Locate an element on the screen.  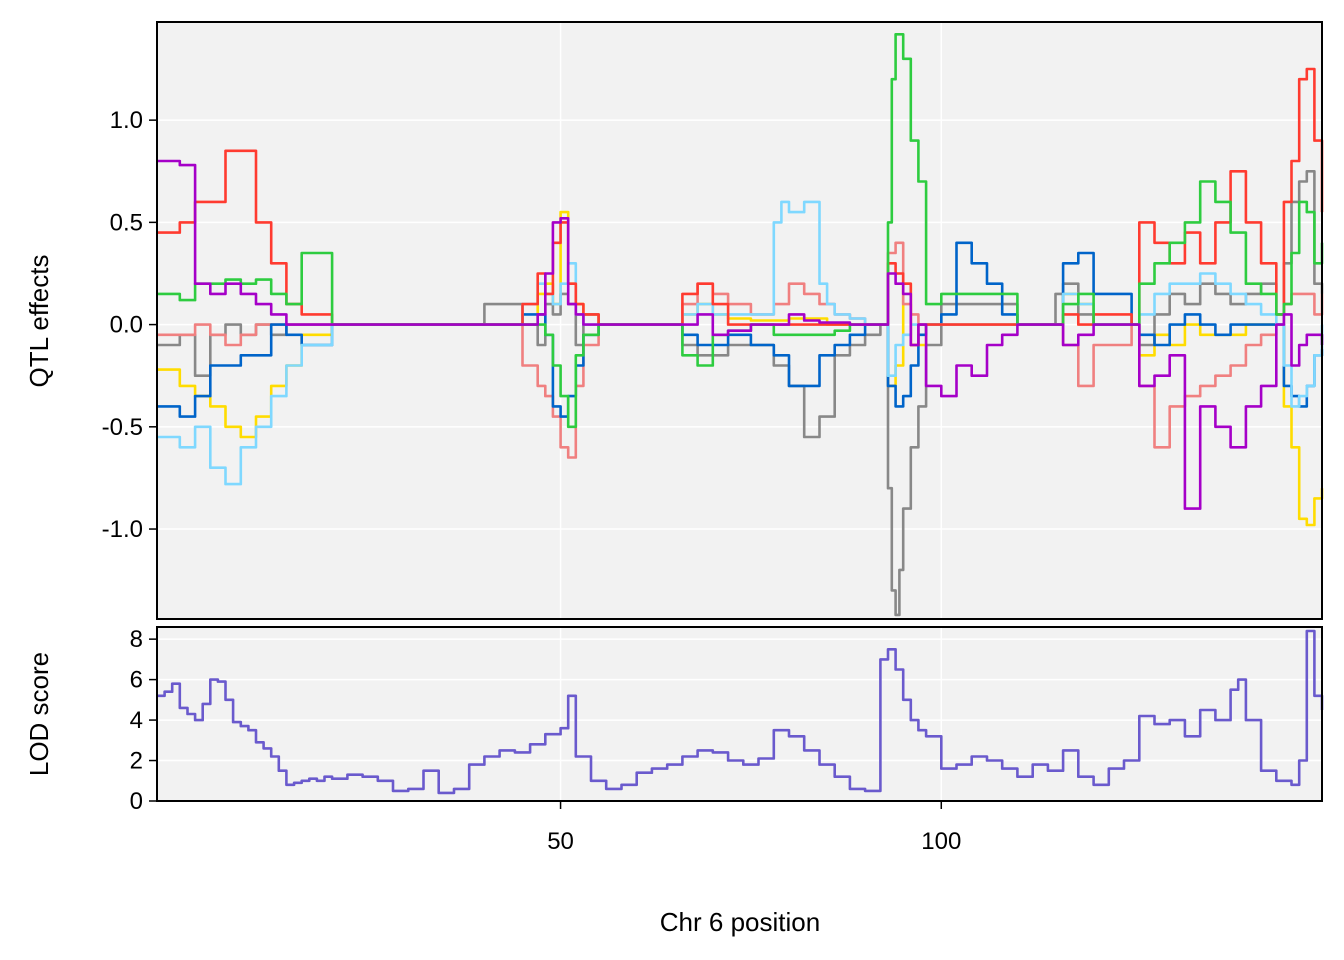
y-tick-label: 0.5 is located at coordinates (126, 222).